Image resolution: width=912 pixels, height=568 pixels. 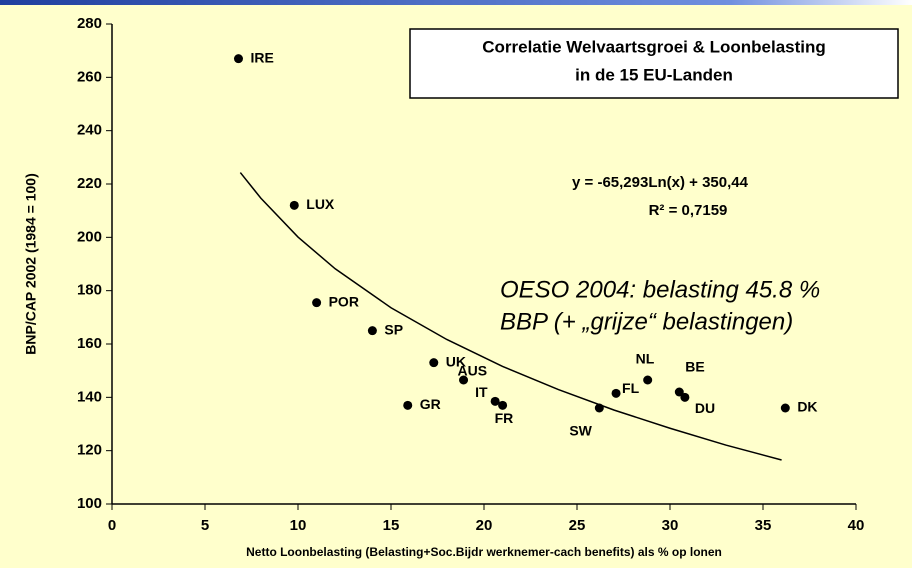 I want to click on y-tick-label: 180, so click(x=89, y=290).